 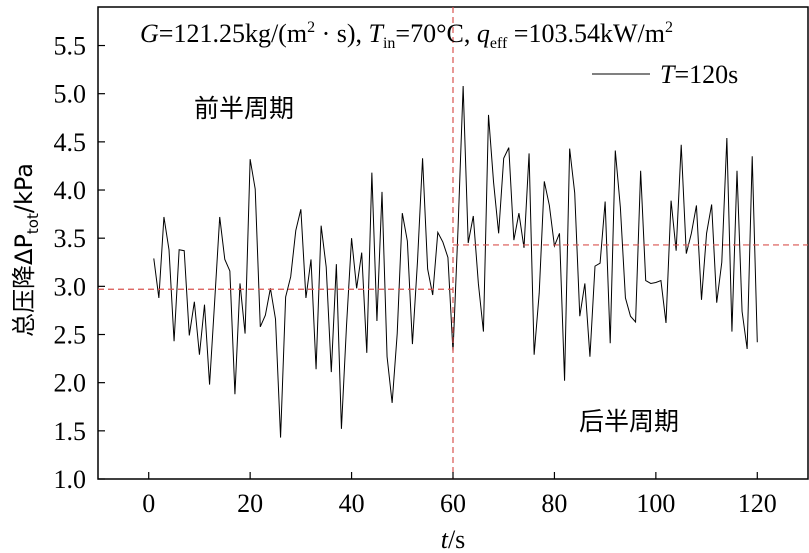 I want to click on g-tail: · s),, so click(x=341, y=33).